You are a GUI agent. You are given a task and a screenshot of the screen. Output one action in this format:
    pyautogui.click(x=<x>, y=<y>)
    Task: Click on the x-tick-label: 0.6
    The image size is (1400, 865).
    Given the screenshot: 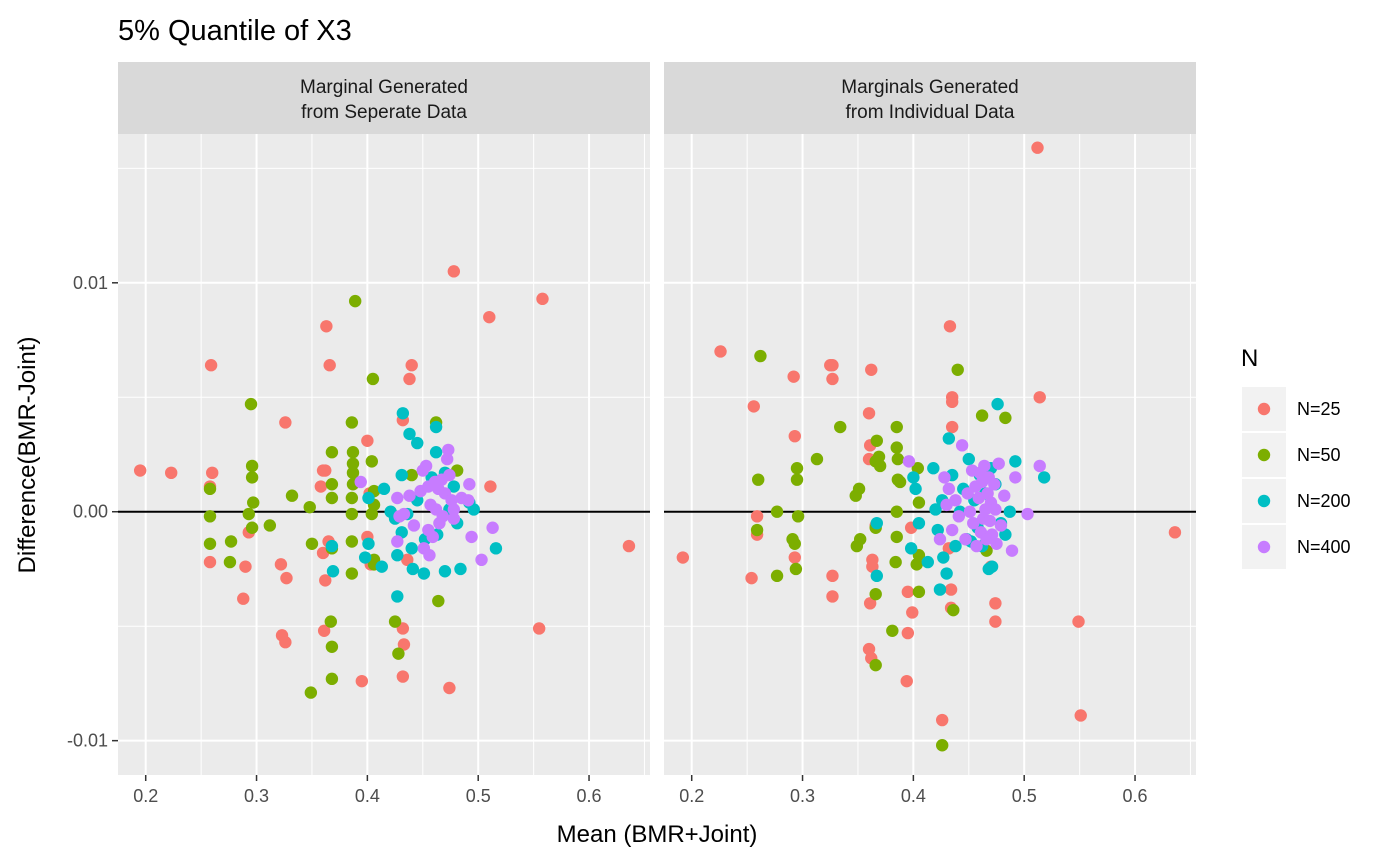 What is the action you would take?
    pyautogui.click(x=589, y=796)
    